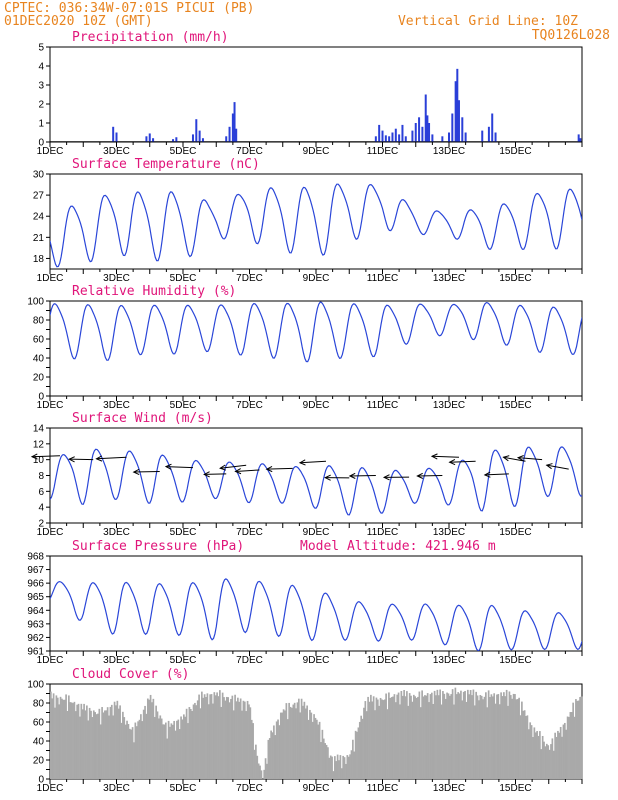 This screenshot has width=618, height=800. I want to click on cloud-x-label: 5DEC, so click(183, 788).